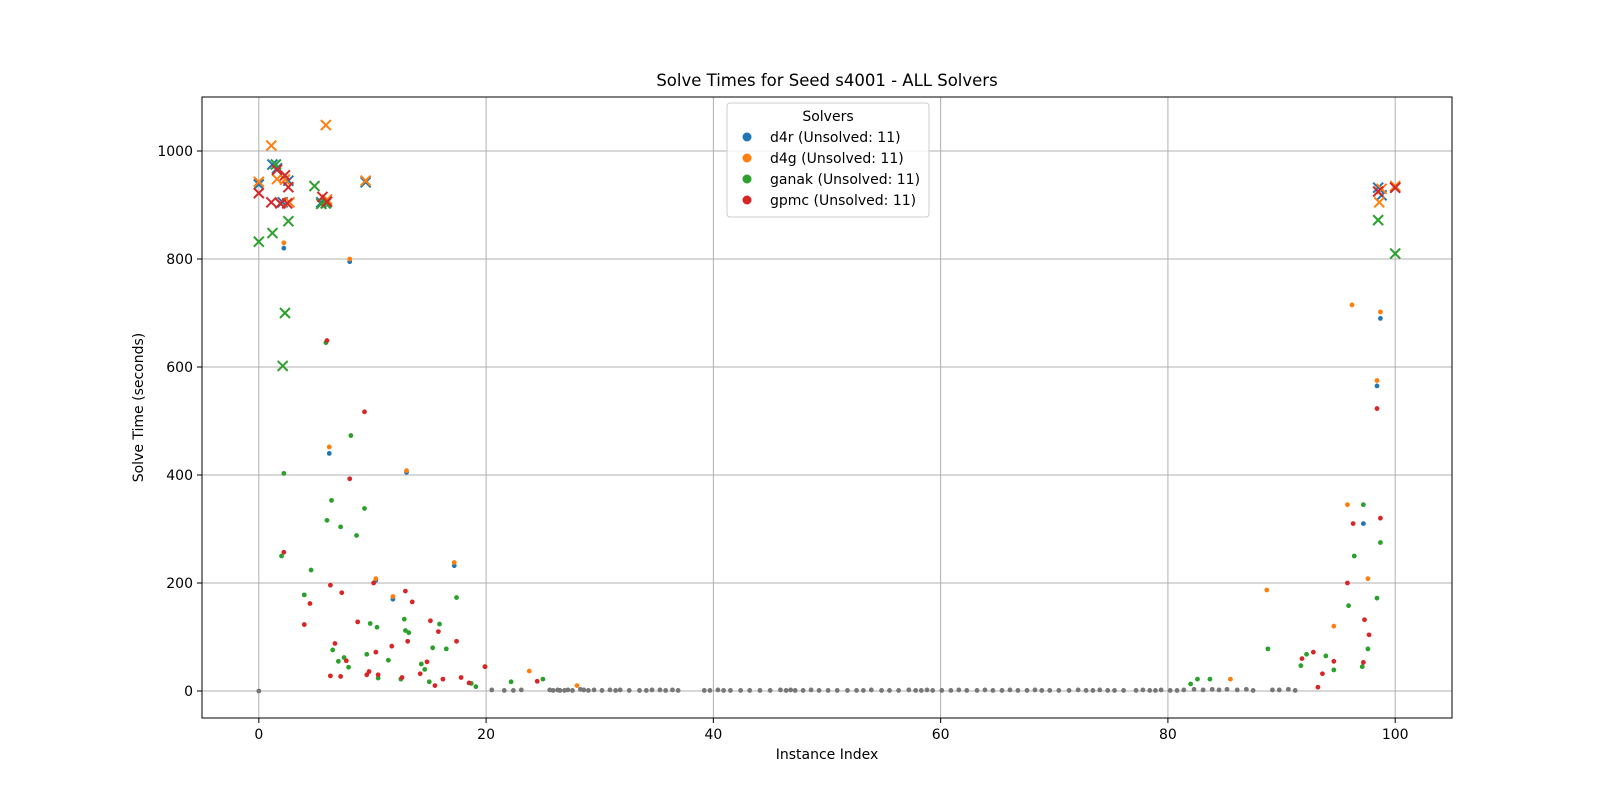 The image size is (1600, 800). I want to click on y-tick-label: 0, so click(188, 692).